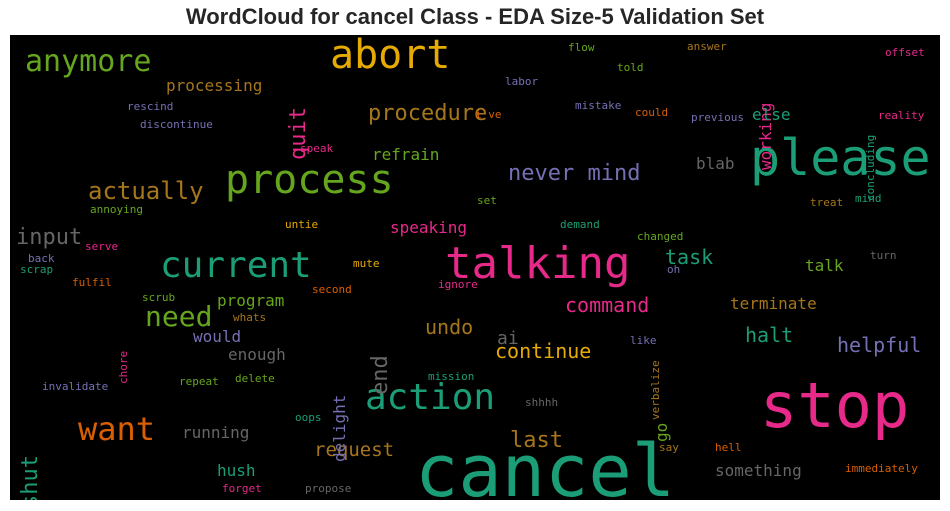  I want to click on word-verbalize: verbalize, so click(655, 390).